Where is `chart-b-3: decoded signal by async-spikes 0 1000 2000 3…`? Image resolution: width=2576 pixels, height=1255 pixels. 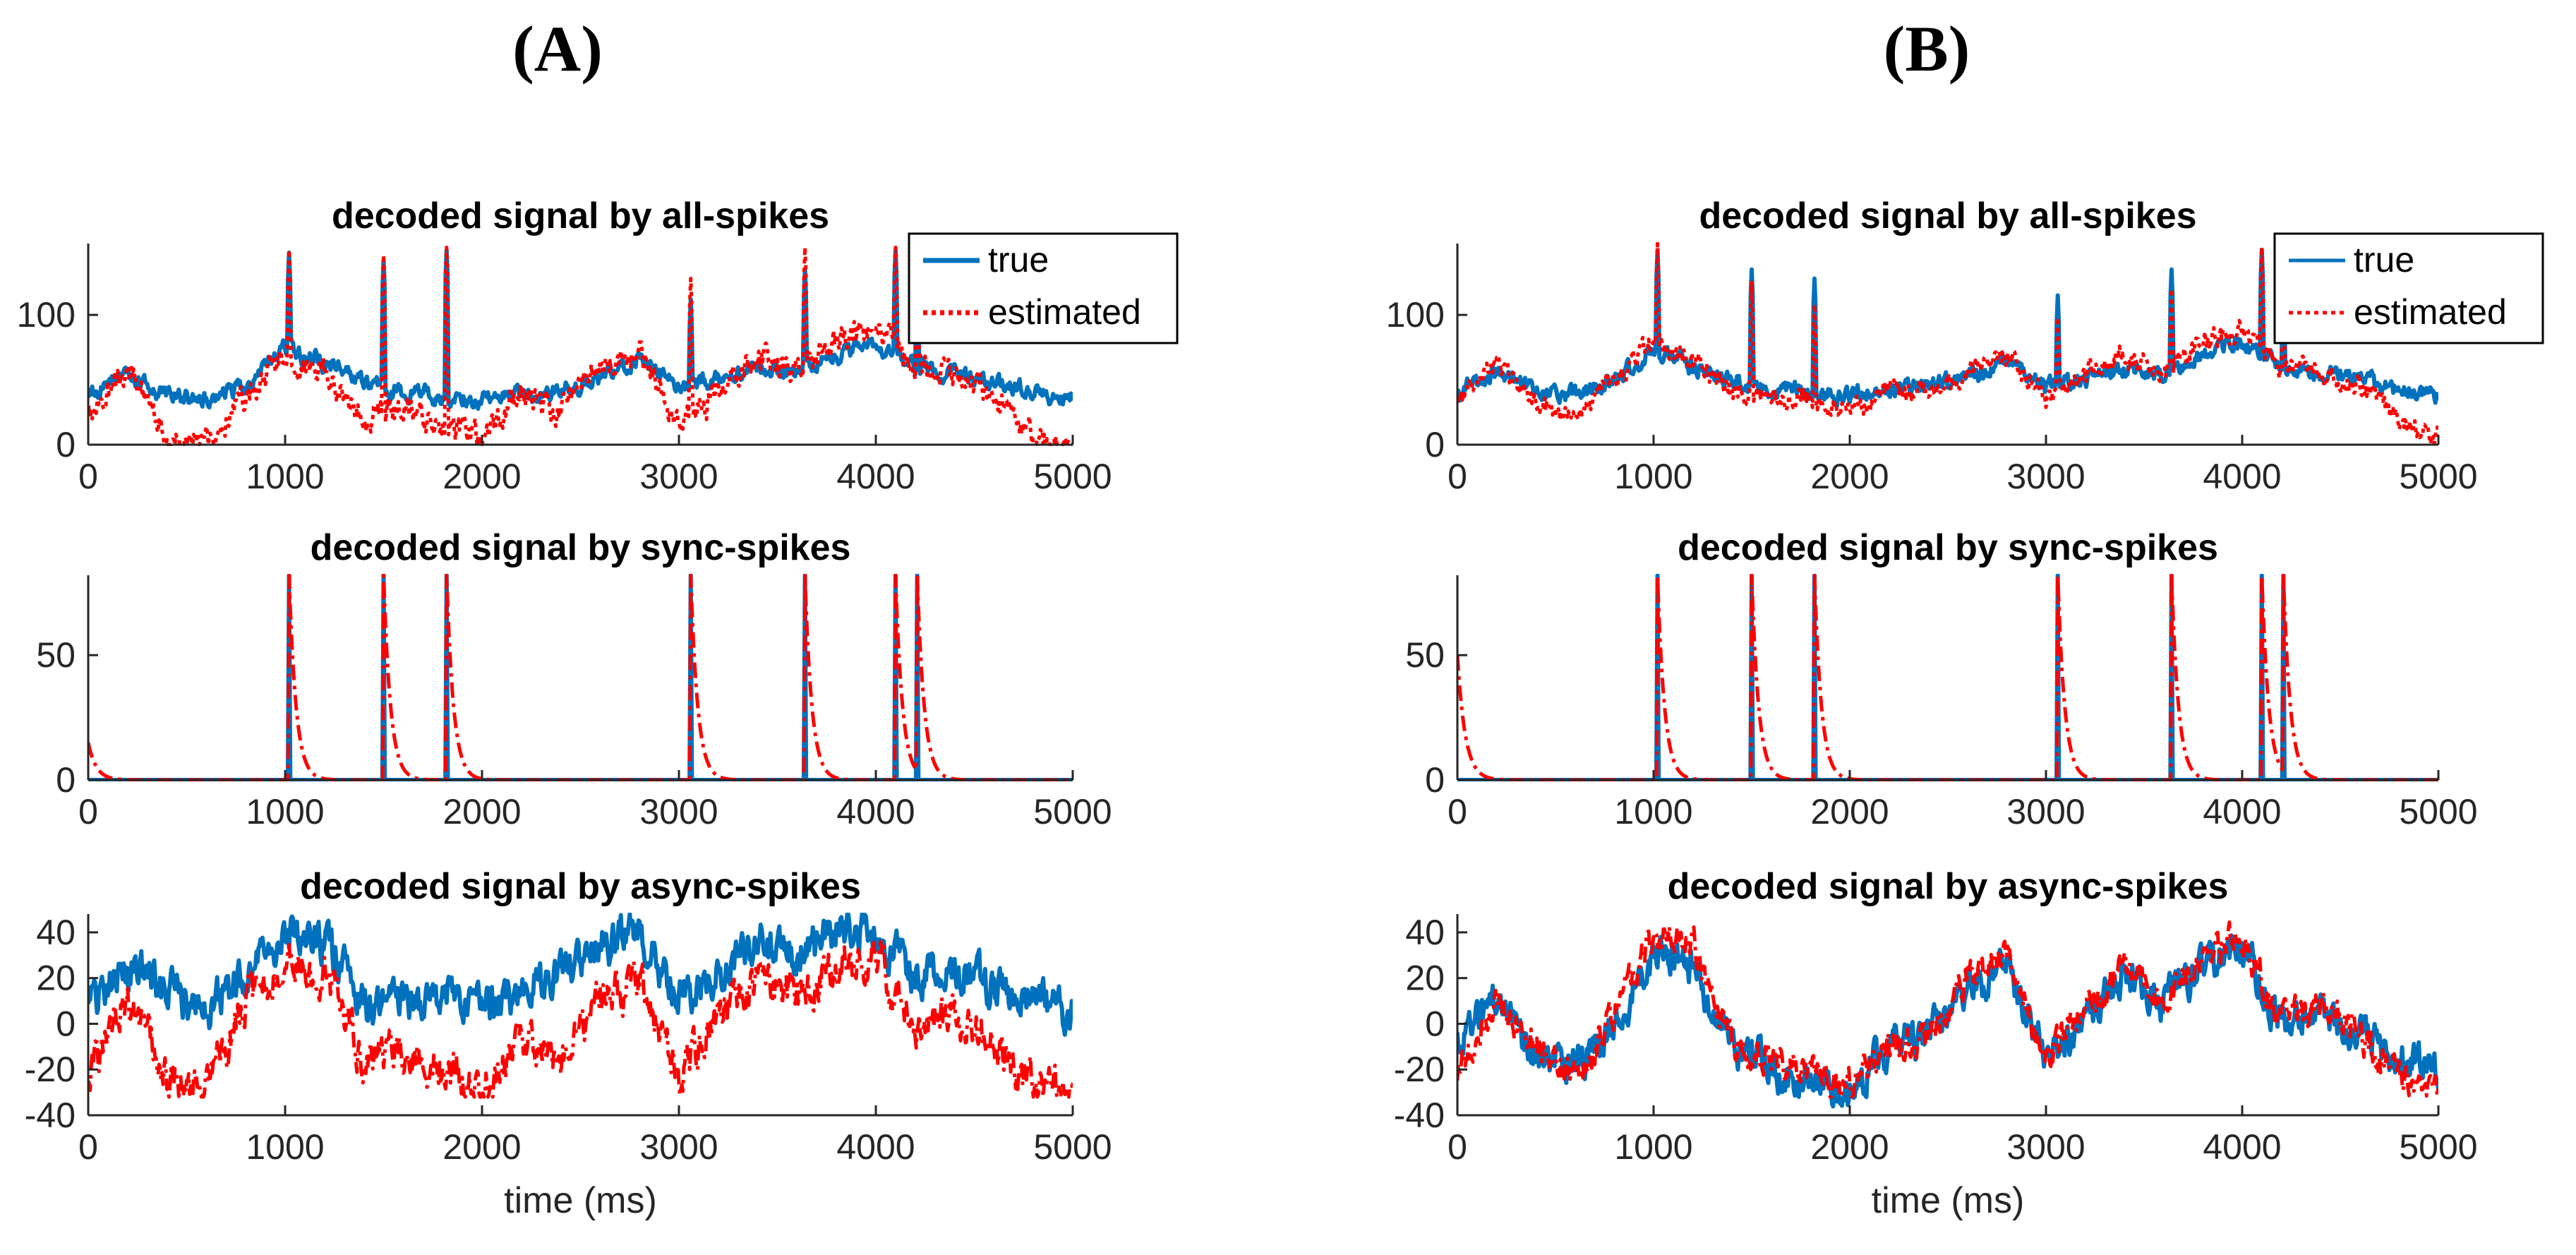
chart-b-3: decoded signal by async-spikes 0 1000 2000 3… is located at coordinates (1936, 1043).